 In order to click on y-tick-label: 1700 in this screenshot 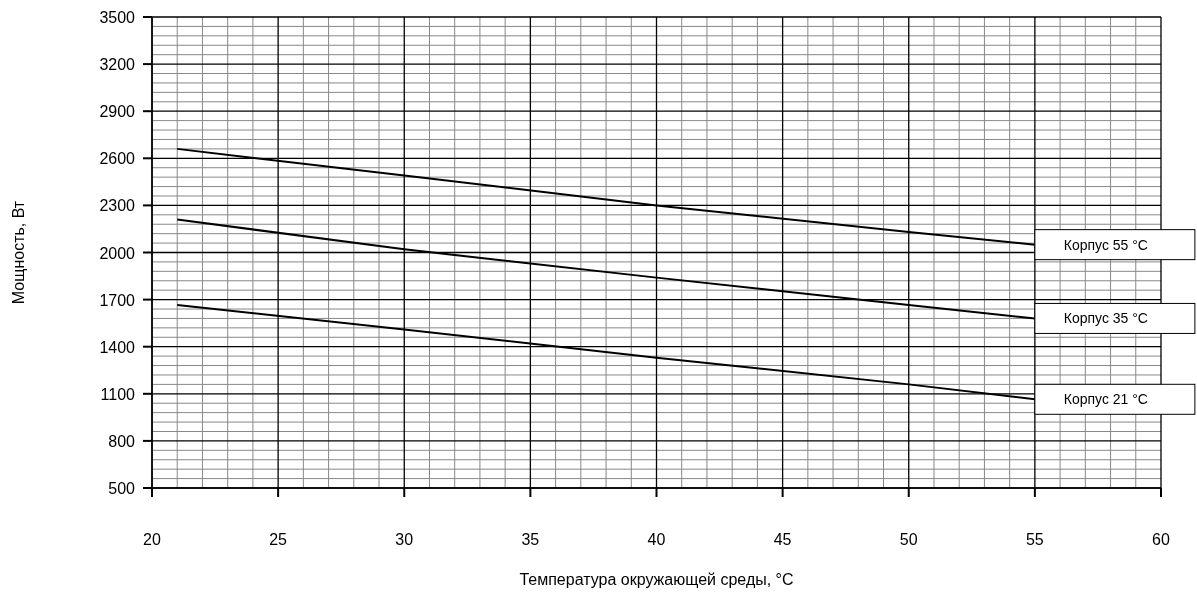, I will do `click(117, 300)`.